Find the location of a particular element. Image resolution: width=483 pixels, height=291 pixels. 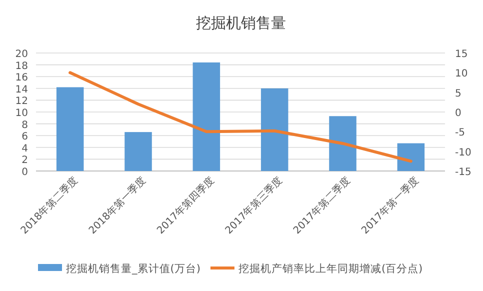

legend-label: 挖掘机产销率比上年同期增减(百分点) is located at coordinates (330, 268).